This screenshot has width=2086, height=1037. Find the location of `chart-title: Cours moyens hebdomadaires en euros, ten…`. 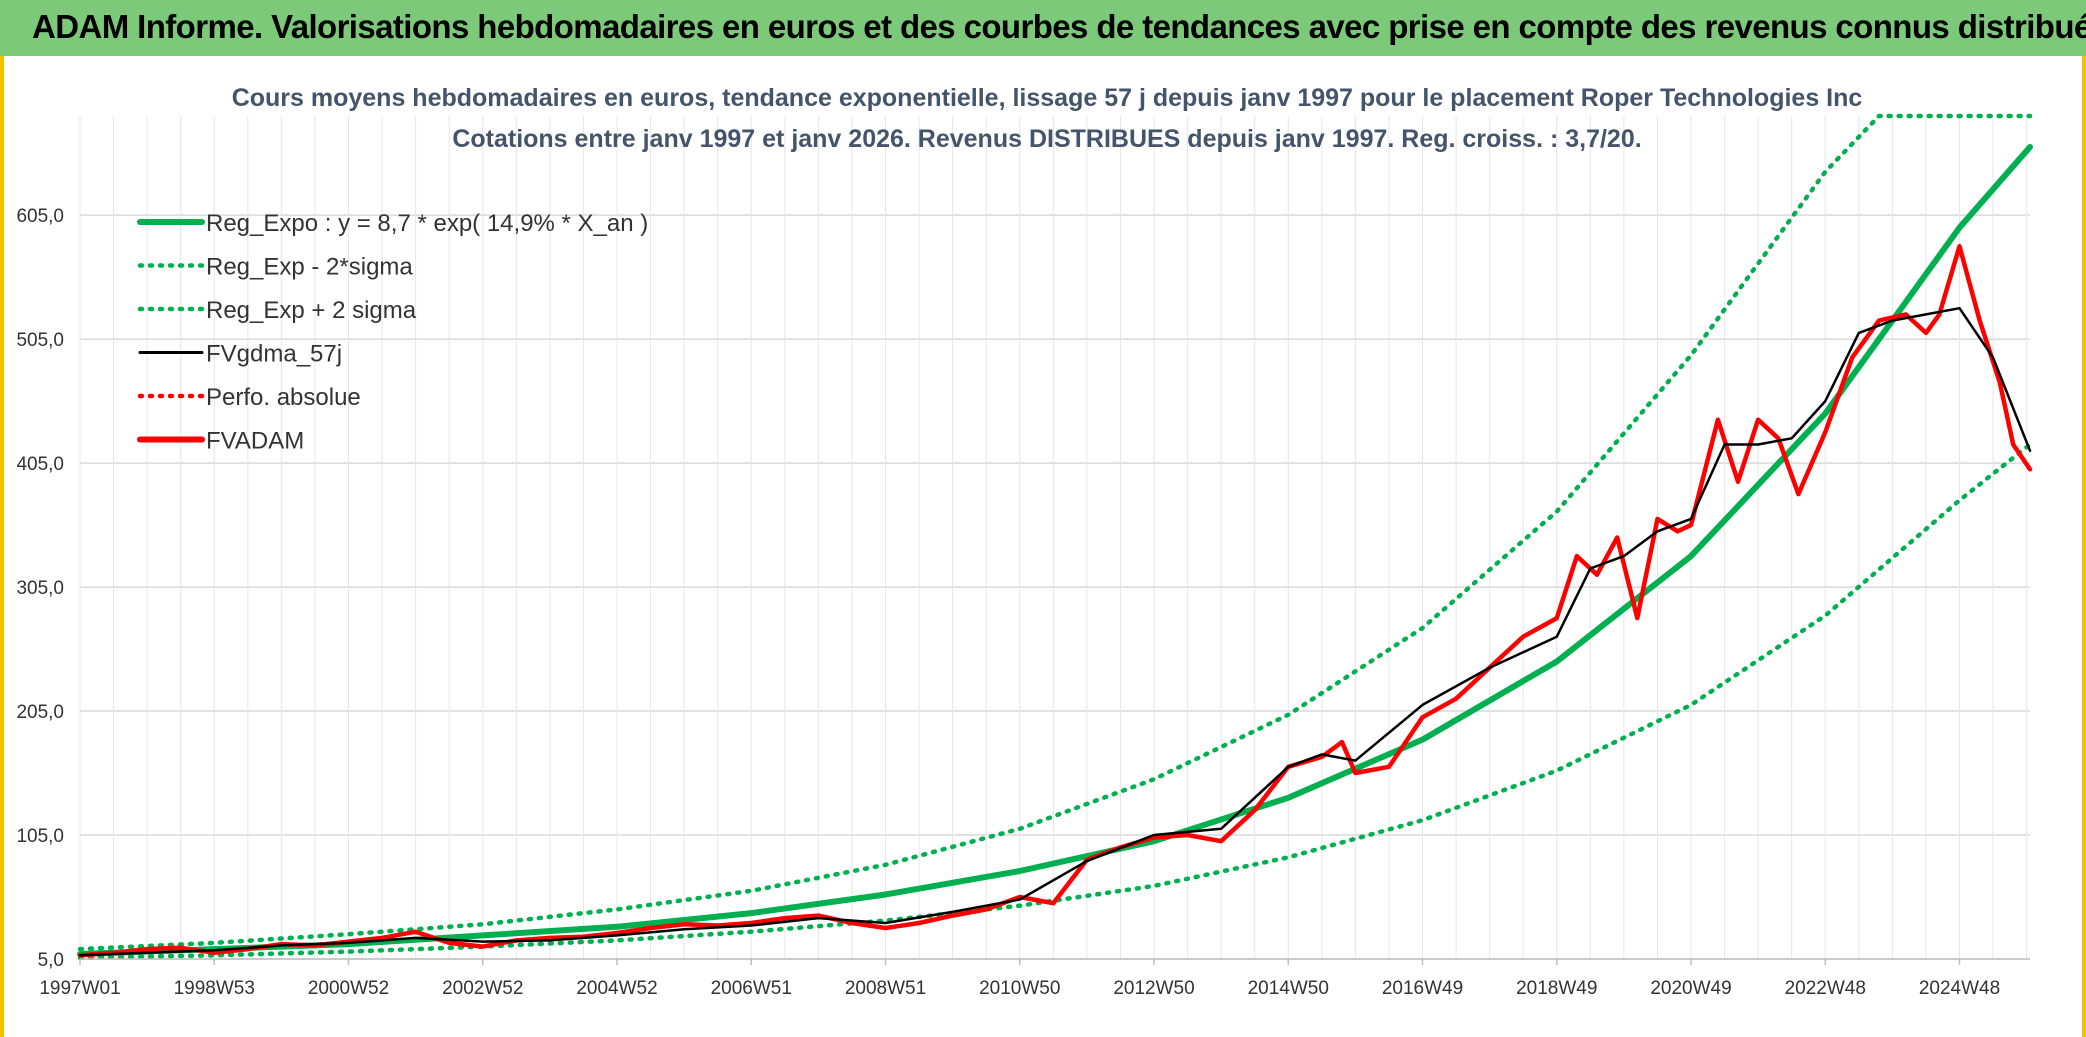

chart-title: Cours moyens hebdomadaires en euros, ten… is located at coordinates (1047, 98).